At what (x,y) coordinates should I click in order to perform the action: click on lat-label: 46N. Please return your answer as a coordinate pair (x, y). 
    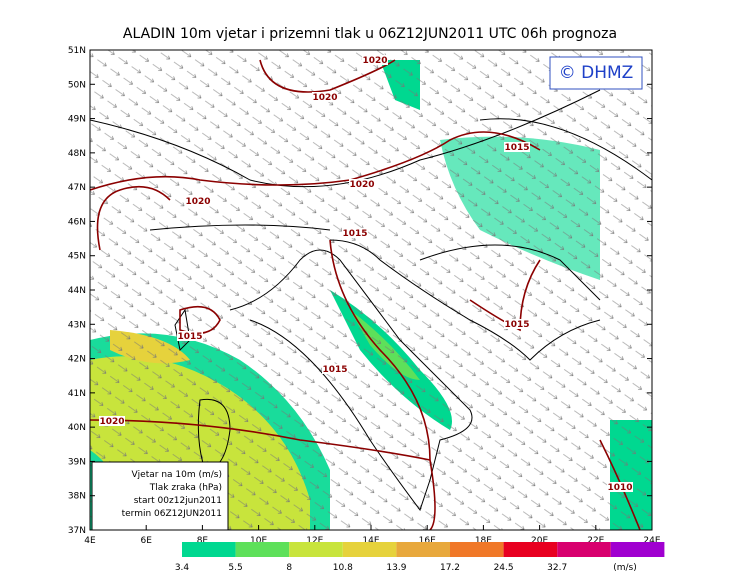
    Looking at the image, I should click on (77, 222).